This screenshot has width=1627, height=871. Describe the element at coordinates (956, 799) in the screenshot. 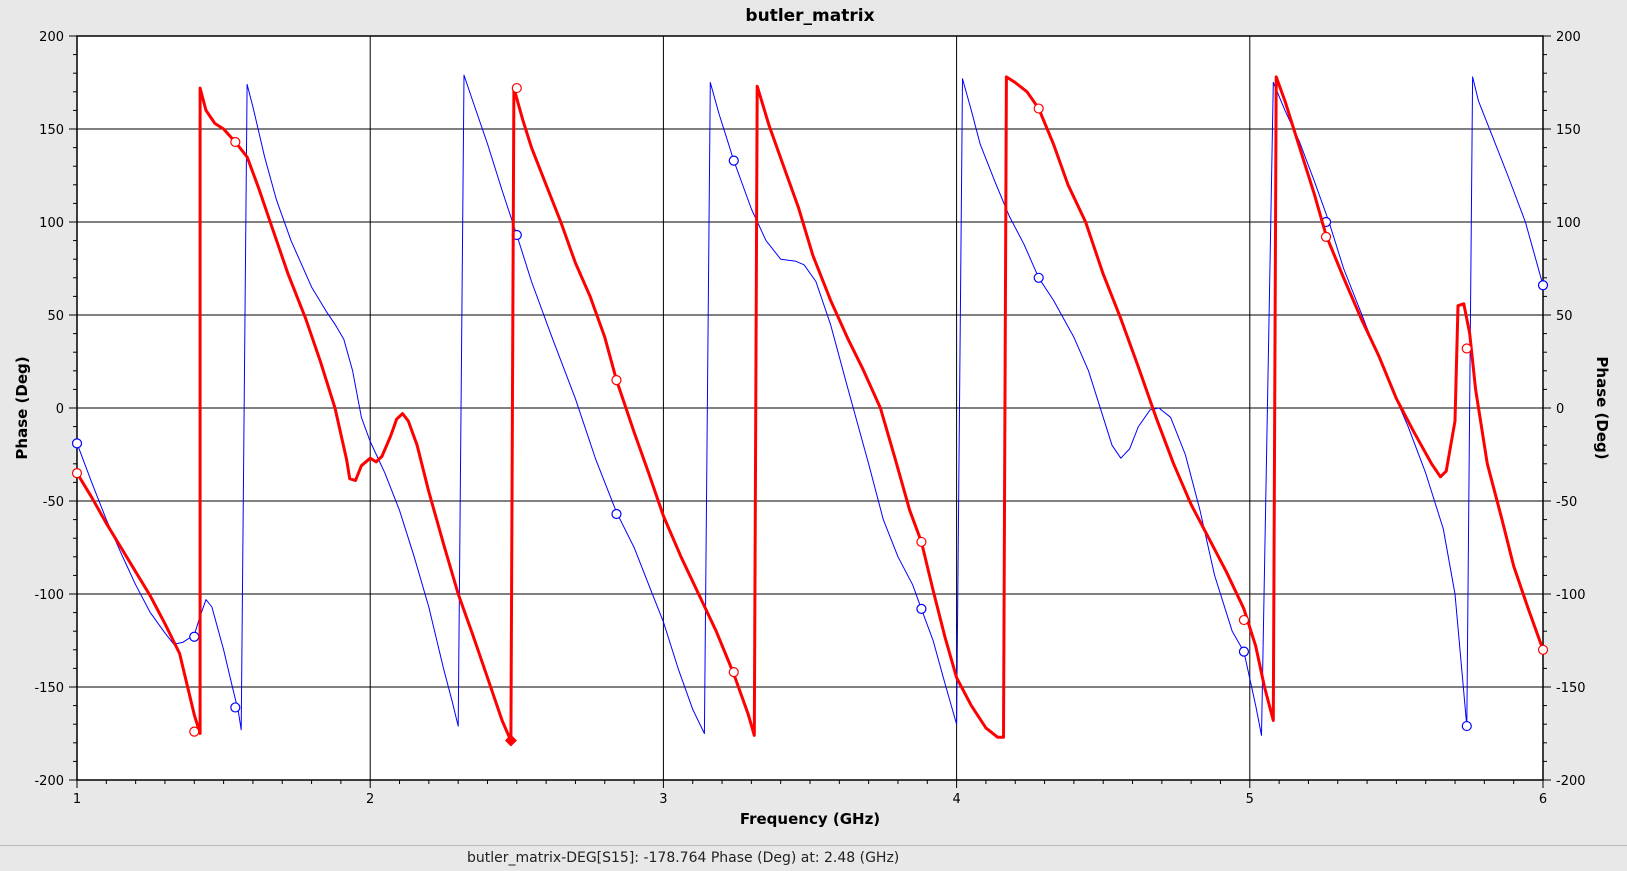

I see `x-tick-label: 4` at that location.